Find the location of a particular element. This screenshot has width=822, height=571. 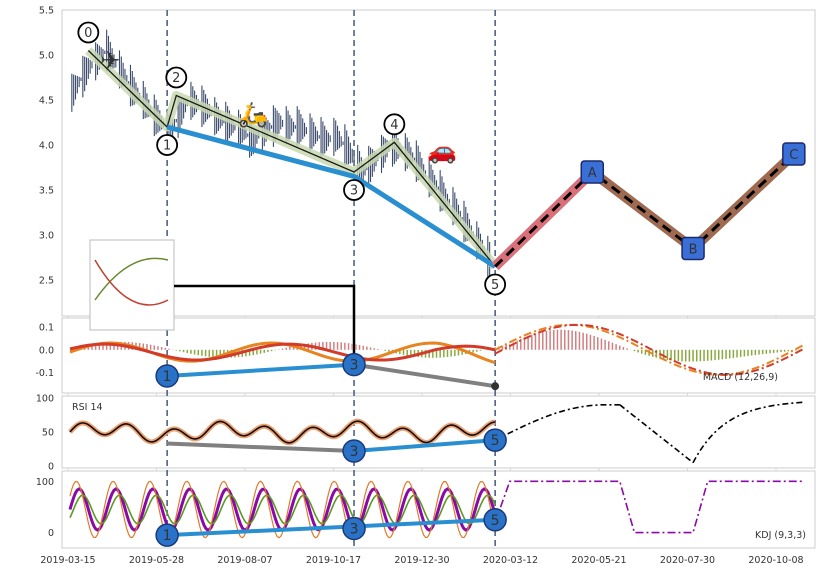

wave-label-text: 3 is located at coordinates (354, 191).